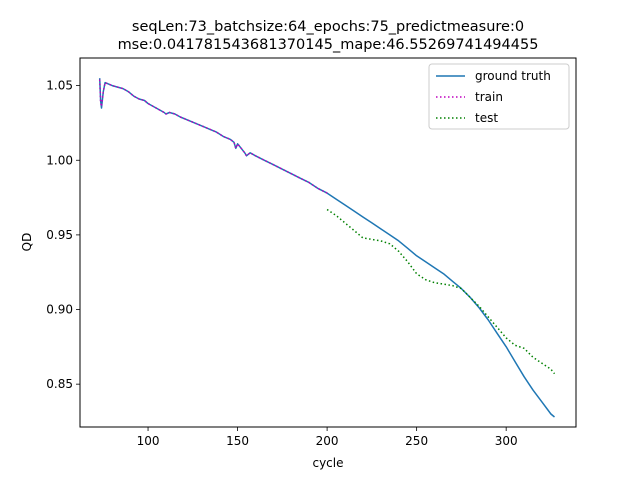 This screenshot has width=640, height=480. What do you see at coordinates (59, 310) in the screenshot?
I see `y-tick-label: 0.90` at bounding box center [59, 310].